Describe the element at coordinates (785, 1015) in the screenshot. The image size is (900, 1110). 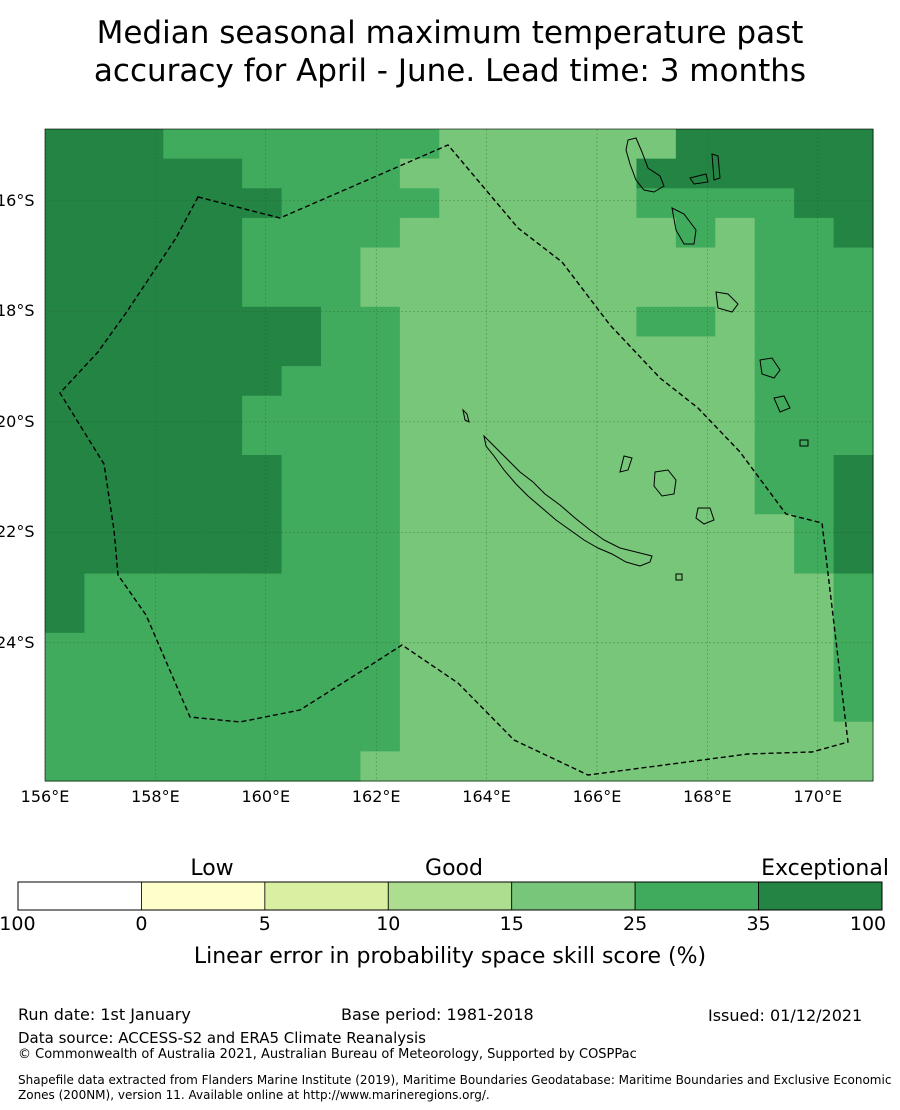
I see `issued-date: Issued: 01/12/2021` at that location.